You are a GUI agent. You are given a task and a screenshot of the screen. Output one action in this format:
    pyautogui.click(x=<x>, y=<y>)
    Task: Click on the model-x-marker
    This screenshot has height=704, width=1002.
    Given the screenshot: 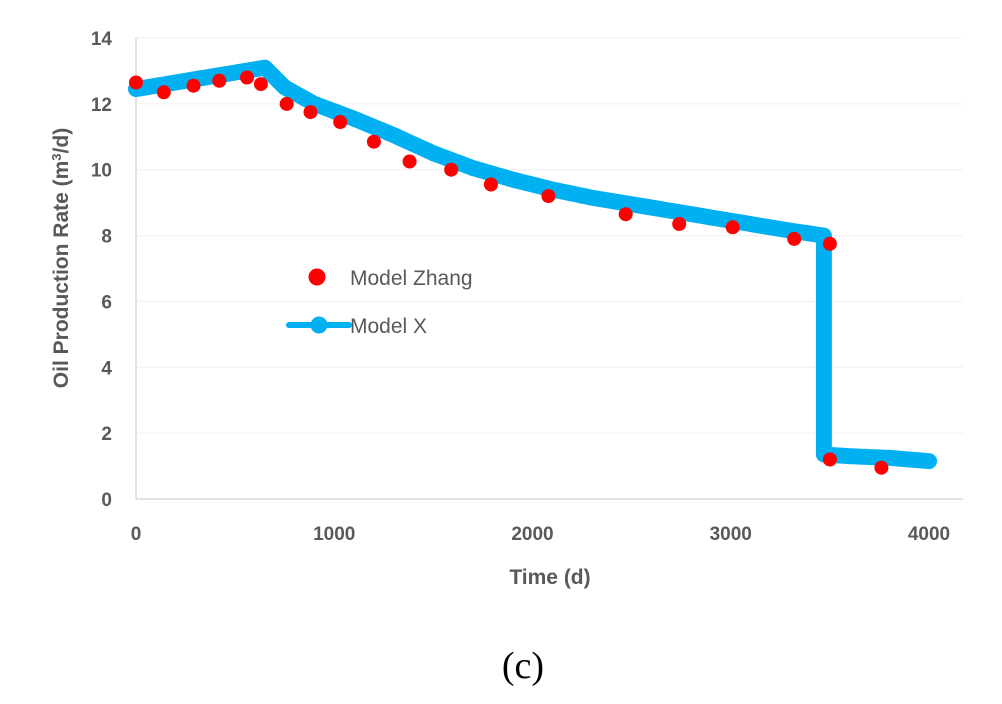 What is the action you would take?
    pyautogui.click(x=929, y=461)
    